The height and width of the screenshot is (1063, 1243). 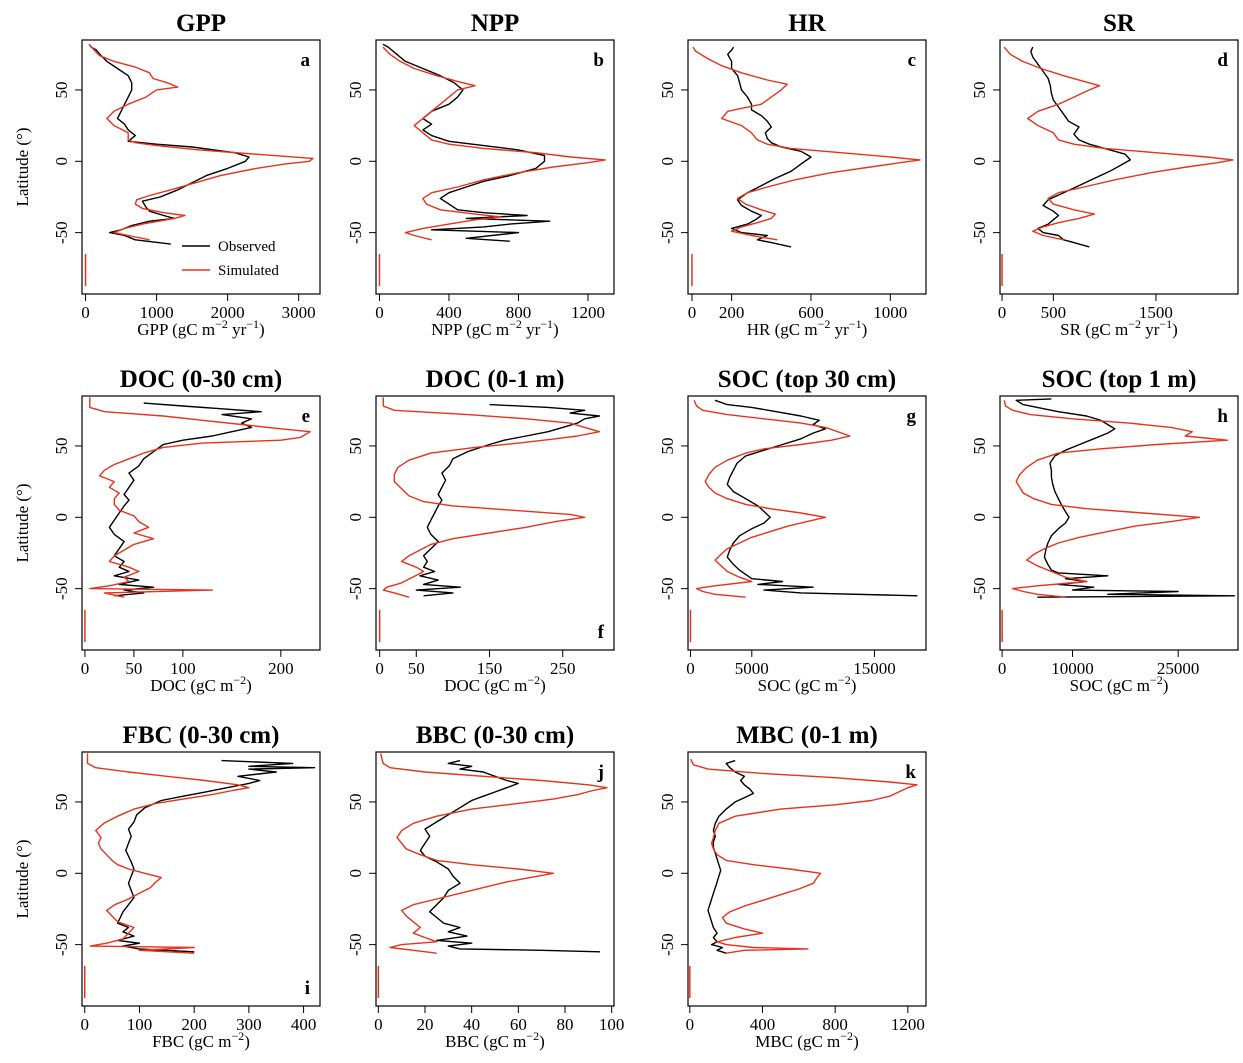 I want to click on panel-k-xtick-label-0: 0, so click(x=690, y=1024).